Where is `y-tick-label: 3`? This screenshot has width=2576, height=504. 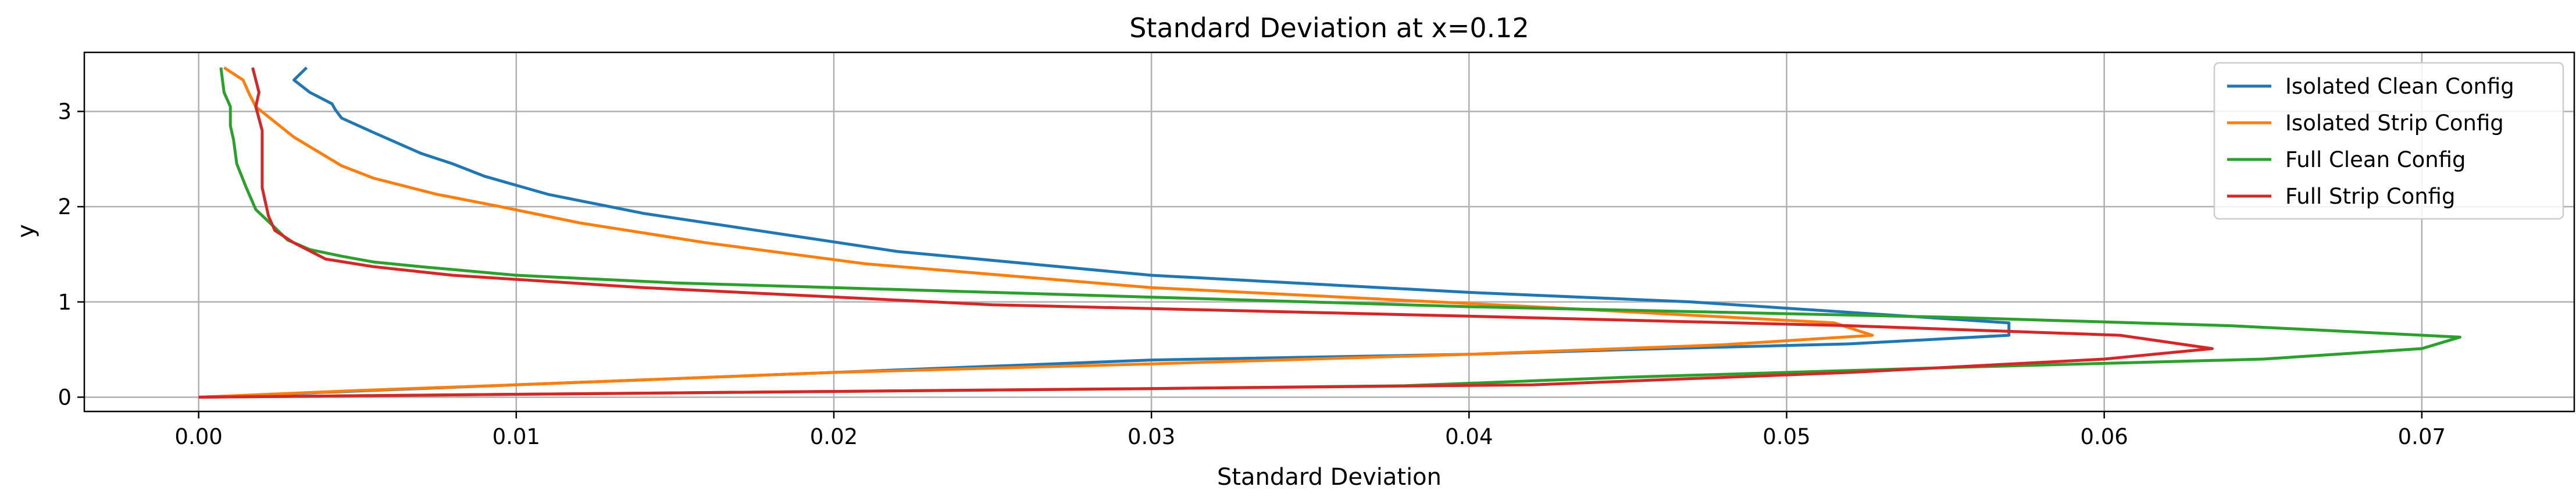
y-tick-label: 3 is located at coordinates (65, 111).